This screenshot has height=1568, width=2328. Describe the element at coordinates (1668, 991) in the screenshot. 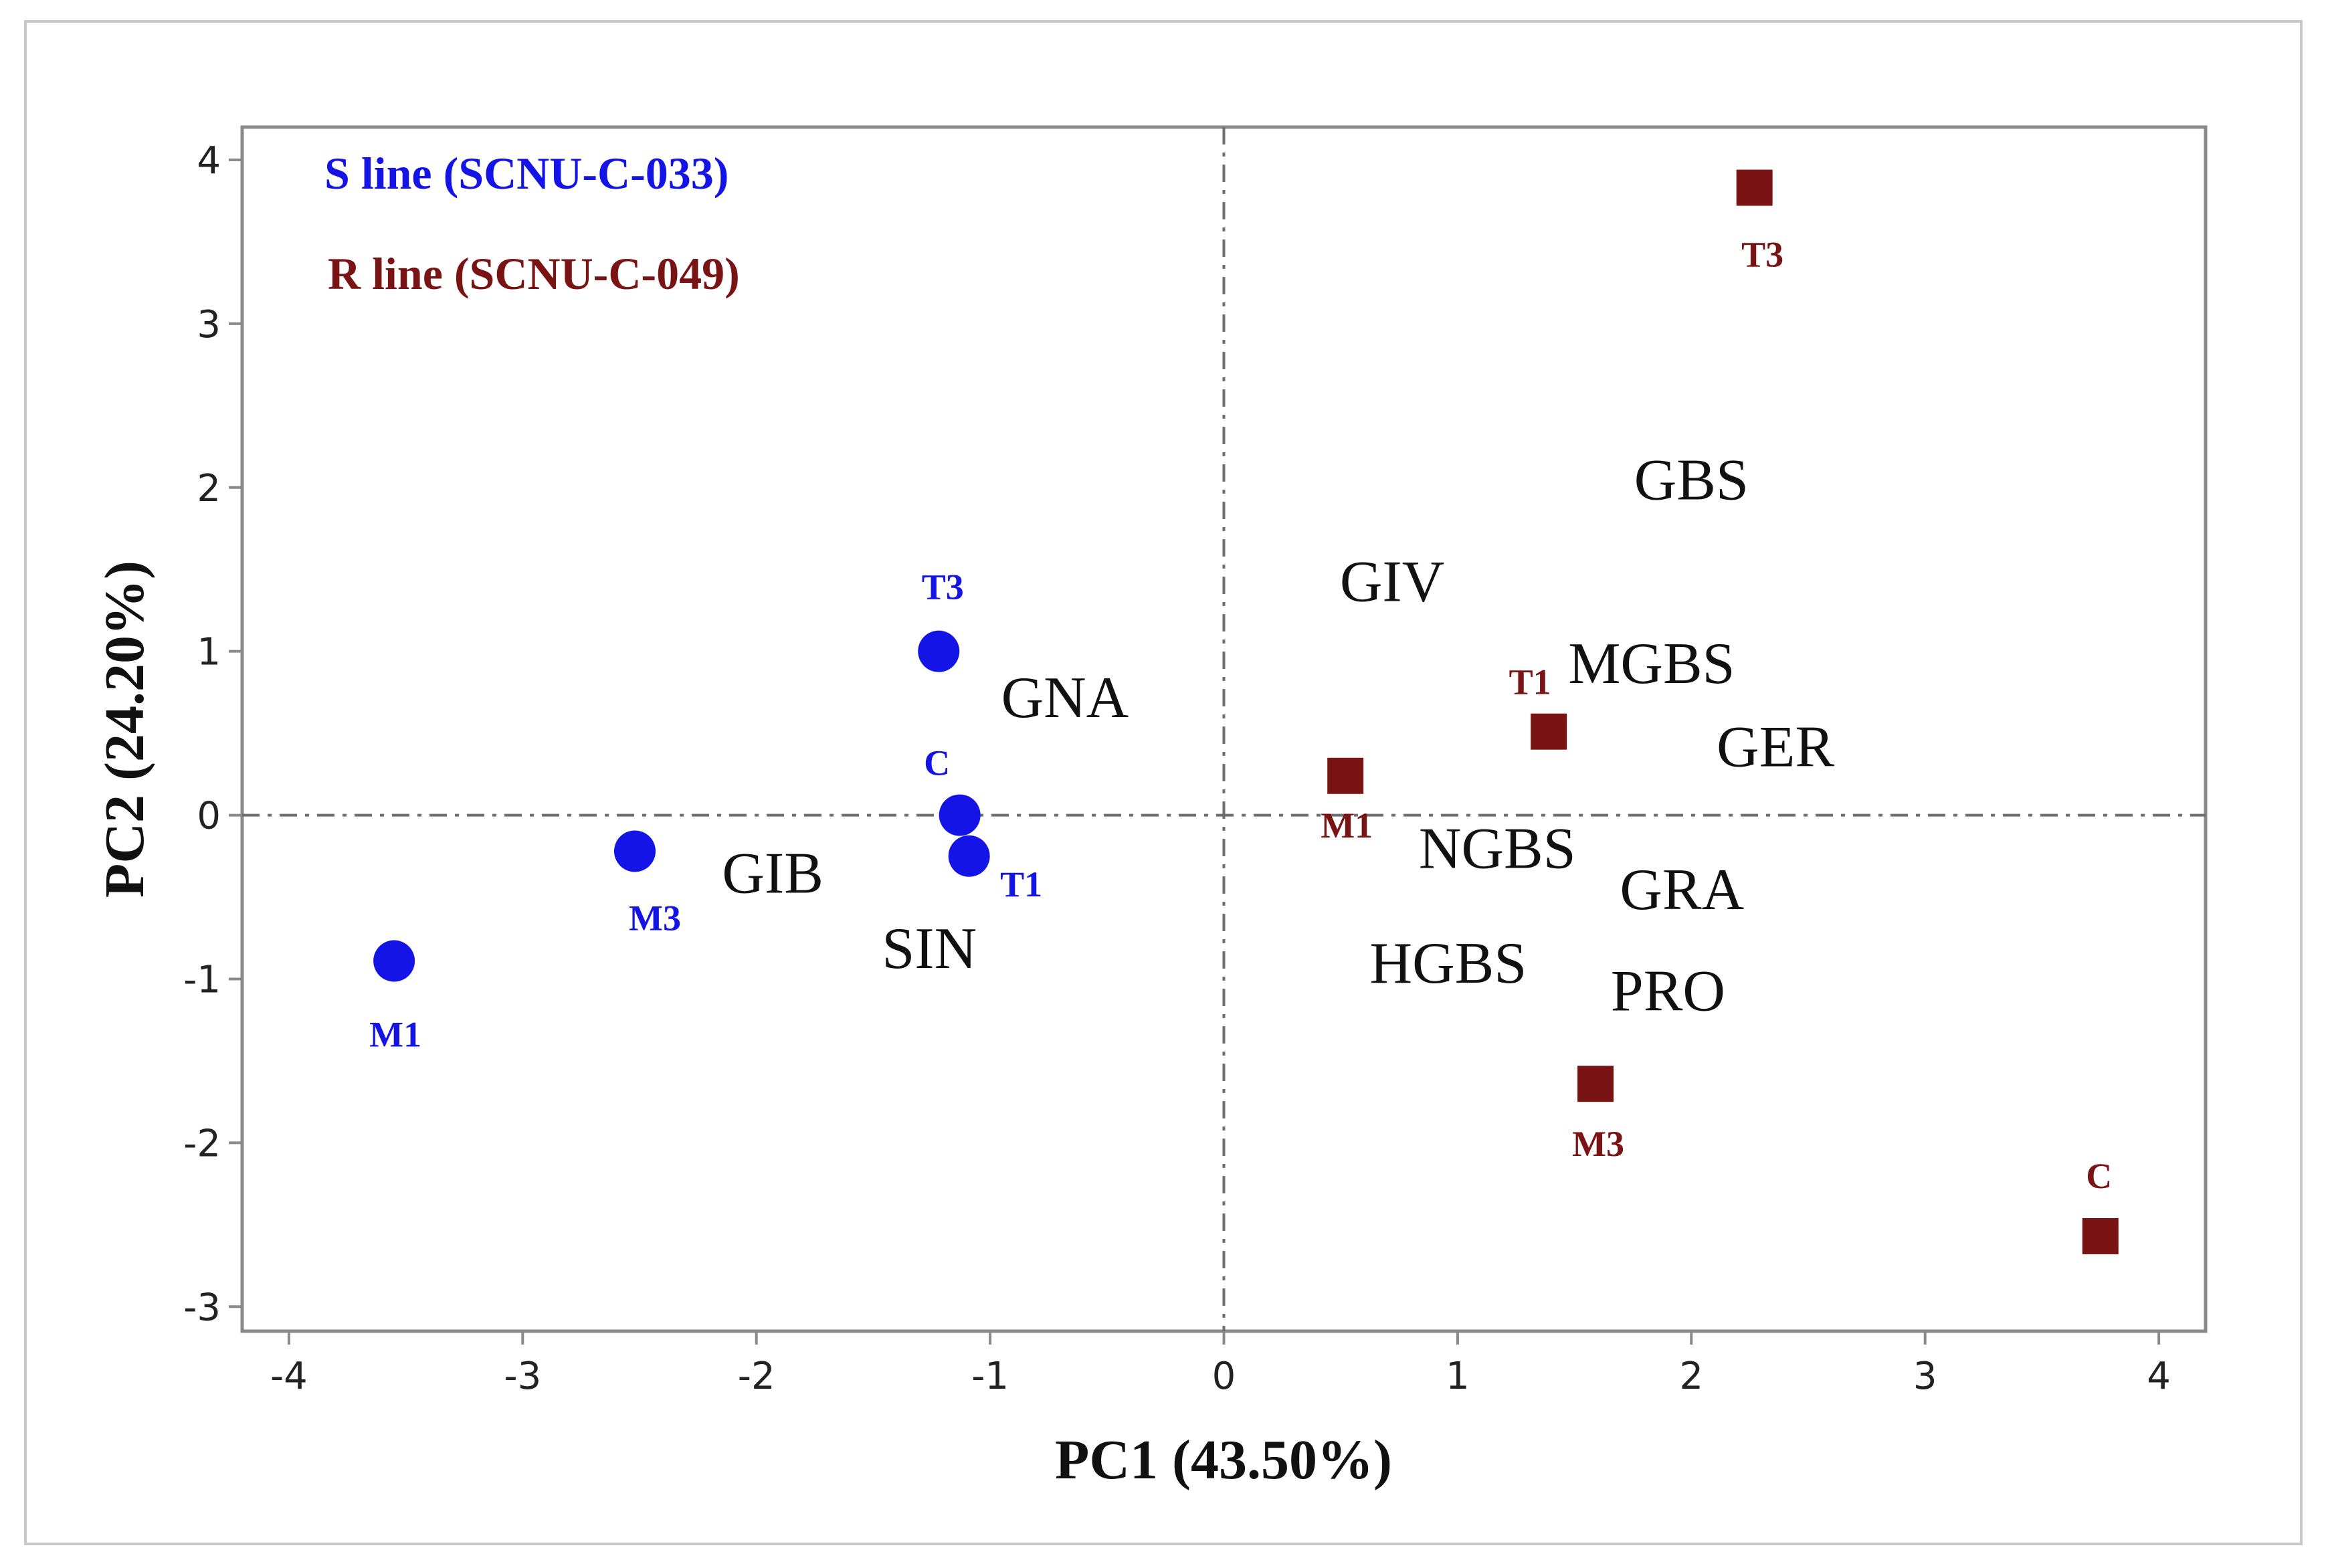

I see `variable-label: PRO` at that location.